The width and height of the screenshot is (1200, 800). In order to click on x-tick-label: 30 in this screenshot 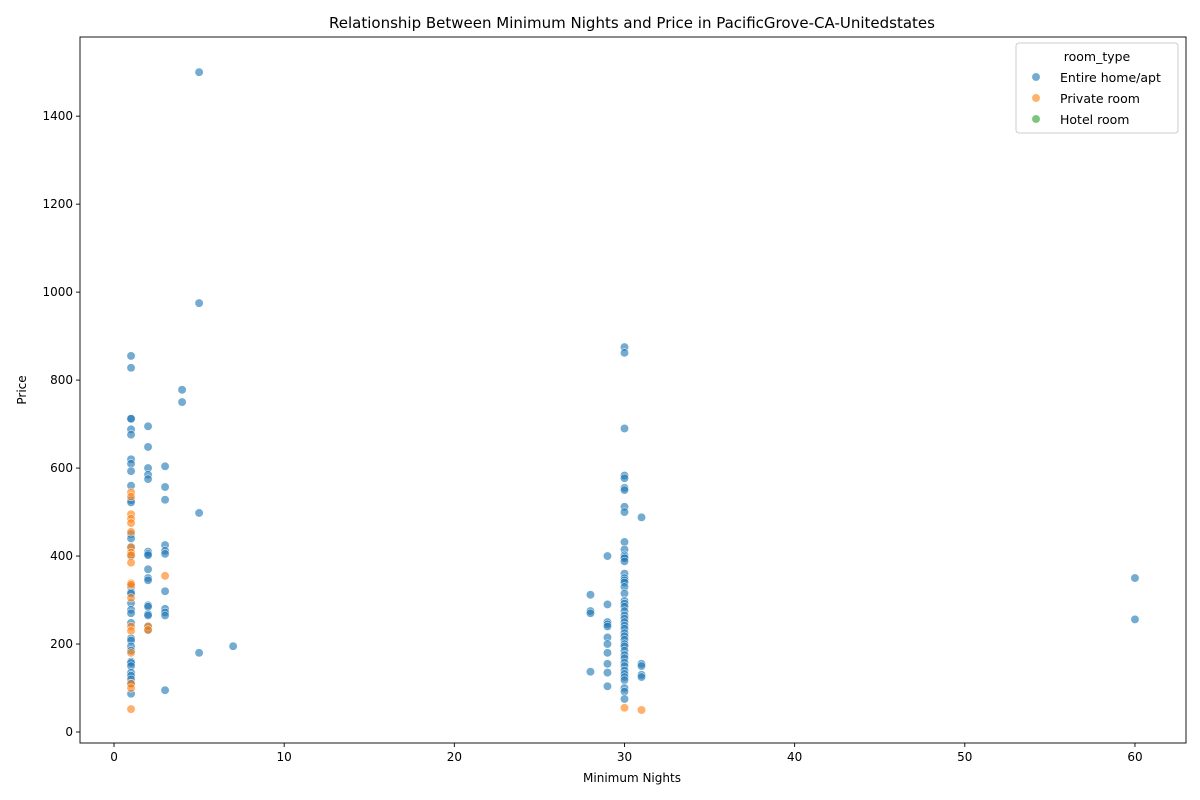, I will do `click(624, 757)`.